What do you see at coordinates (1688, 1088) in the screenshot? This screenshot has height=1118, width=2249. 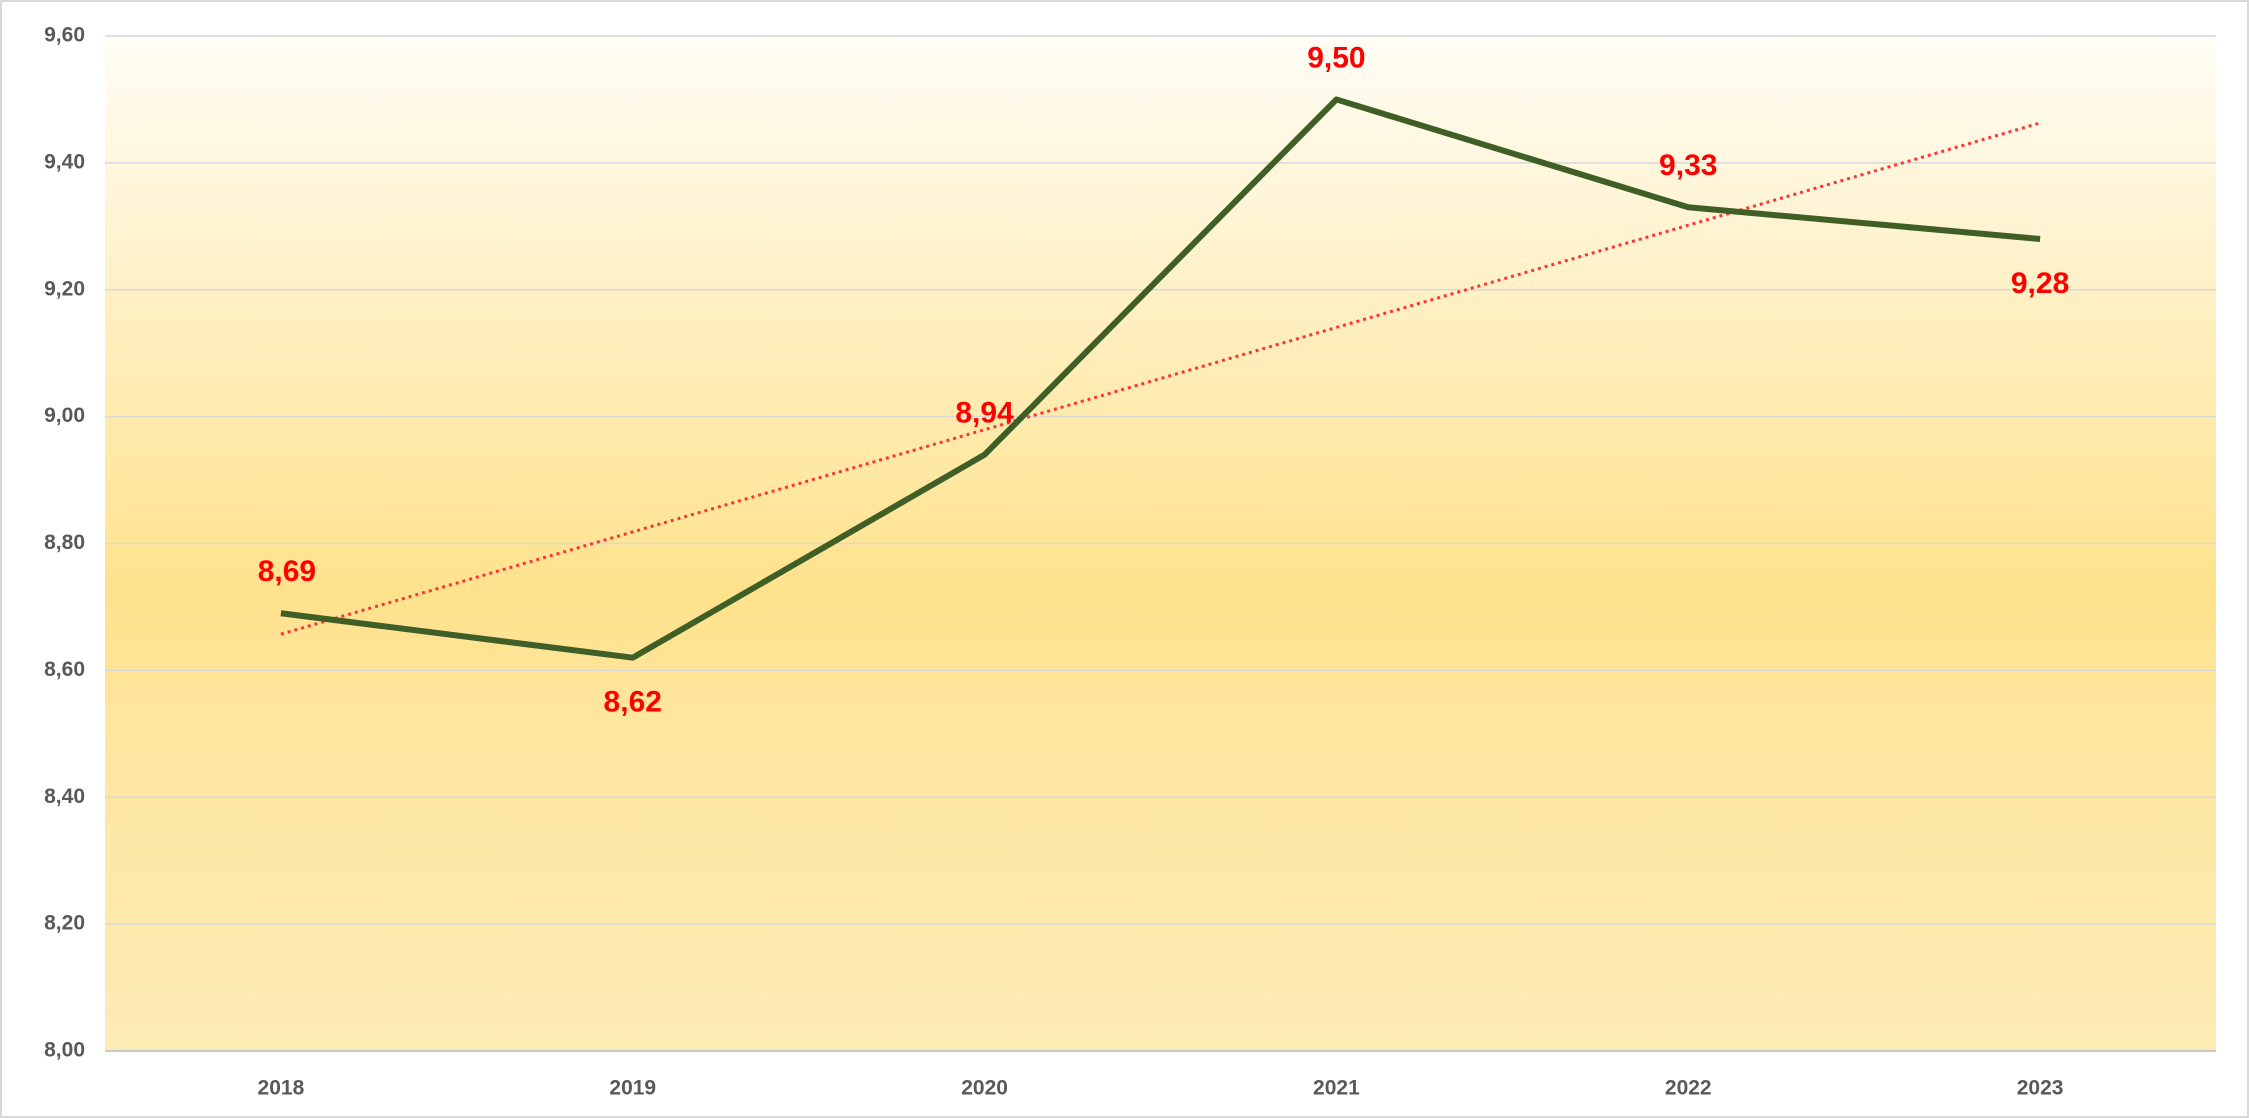 I see `x-tick-label: 2022` at bounding box center [1688, 1088].